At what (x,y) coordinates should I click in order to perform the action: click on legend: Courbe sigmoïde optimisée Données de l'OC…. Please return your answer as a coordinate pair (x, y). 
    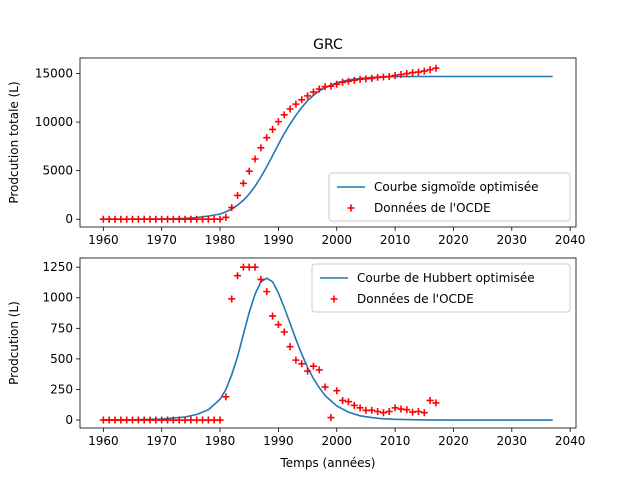
    Looking at the image, I should click on (449, 197).